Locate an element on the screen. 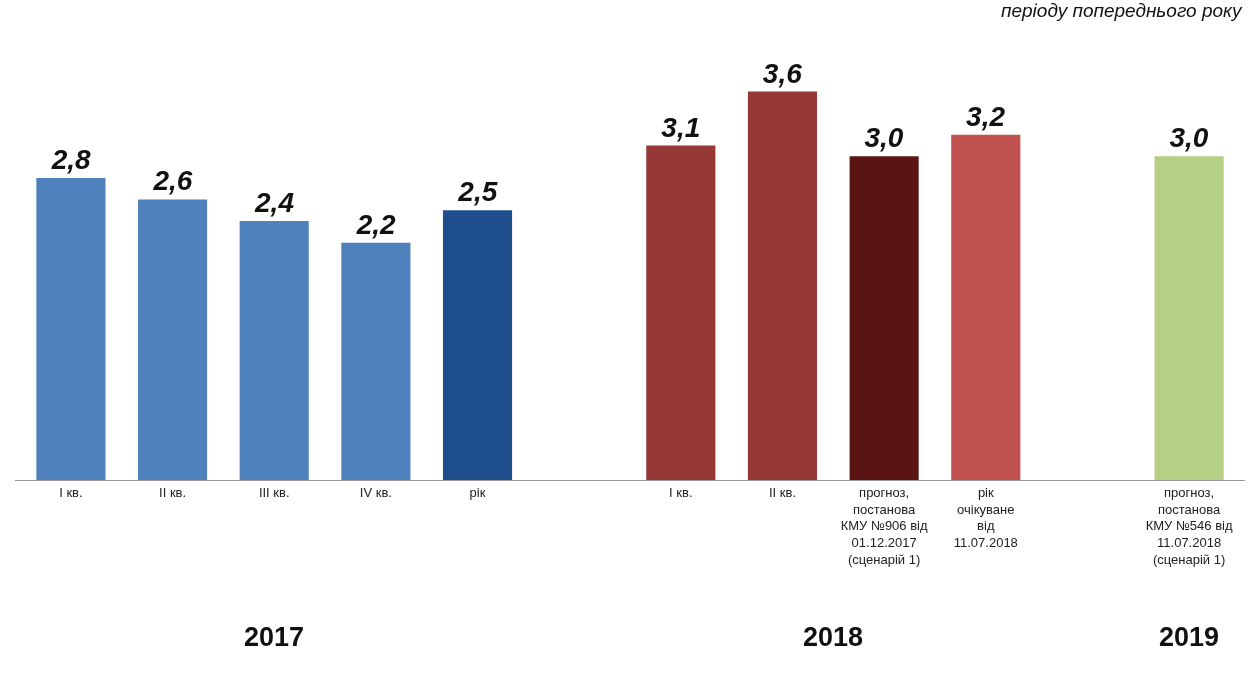 This screenshot has height=680, width=1250. data-label: 2,2 is located at coordinates (376, 224).